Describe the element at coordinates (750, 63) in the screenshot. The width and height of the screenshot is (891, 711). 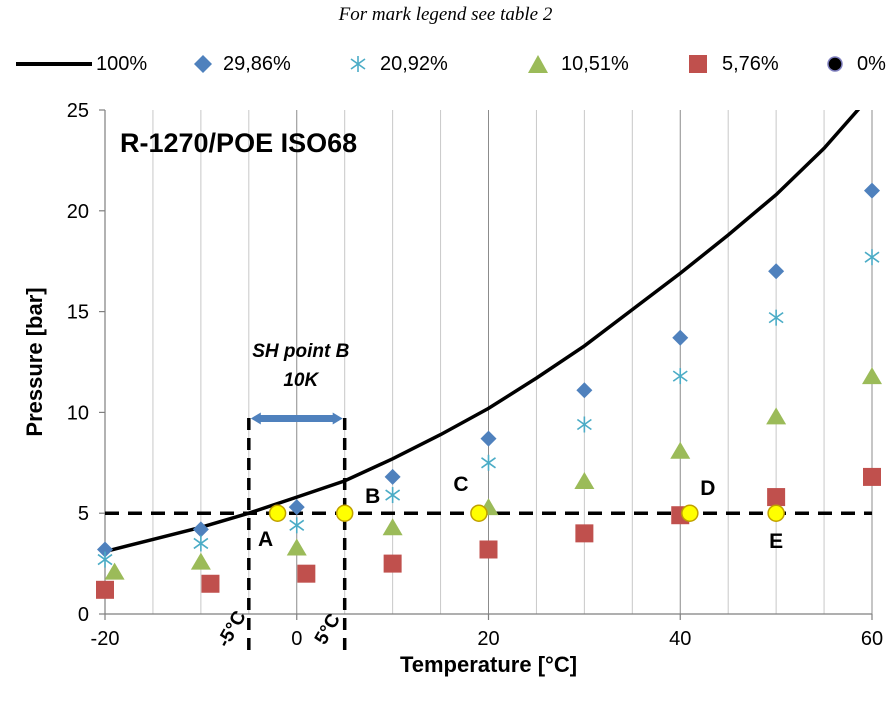
I see `legend-label: 5,76%` at that location.